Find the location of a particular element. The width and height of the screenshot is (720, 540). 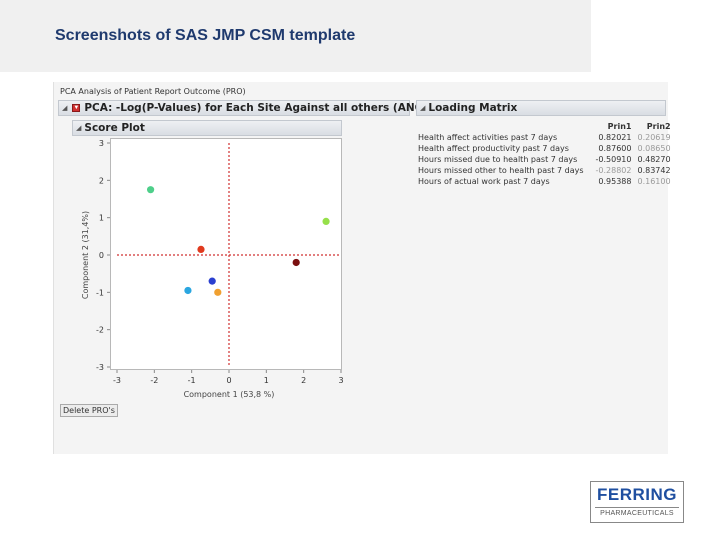

y-tick-label: 3 is located at coordinates (101, 143).